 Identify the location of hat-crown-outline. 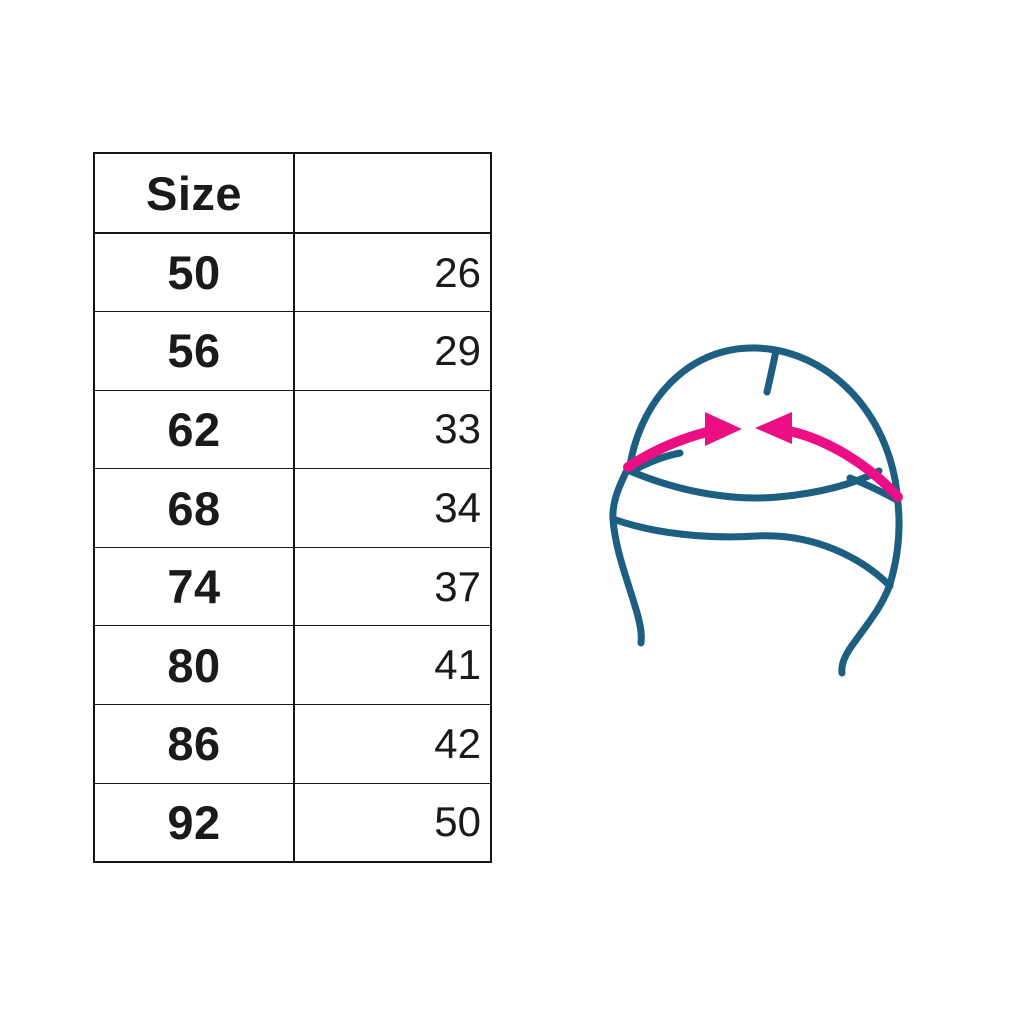
(763, 420).